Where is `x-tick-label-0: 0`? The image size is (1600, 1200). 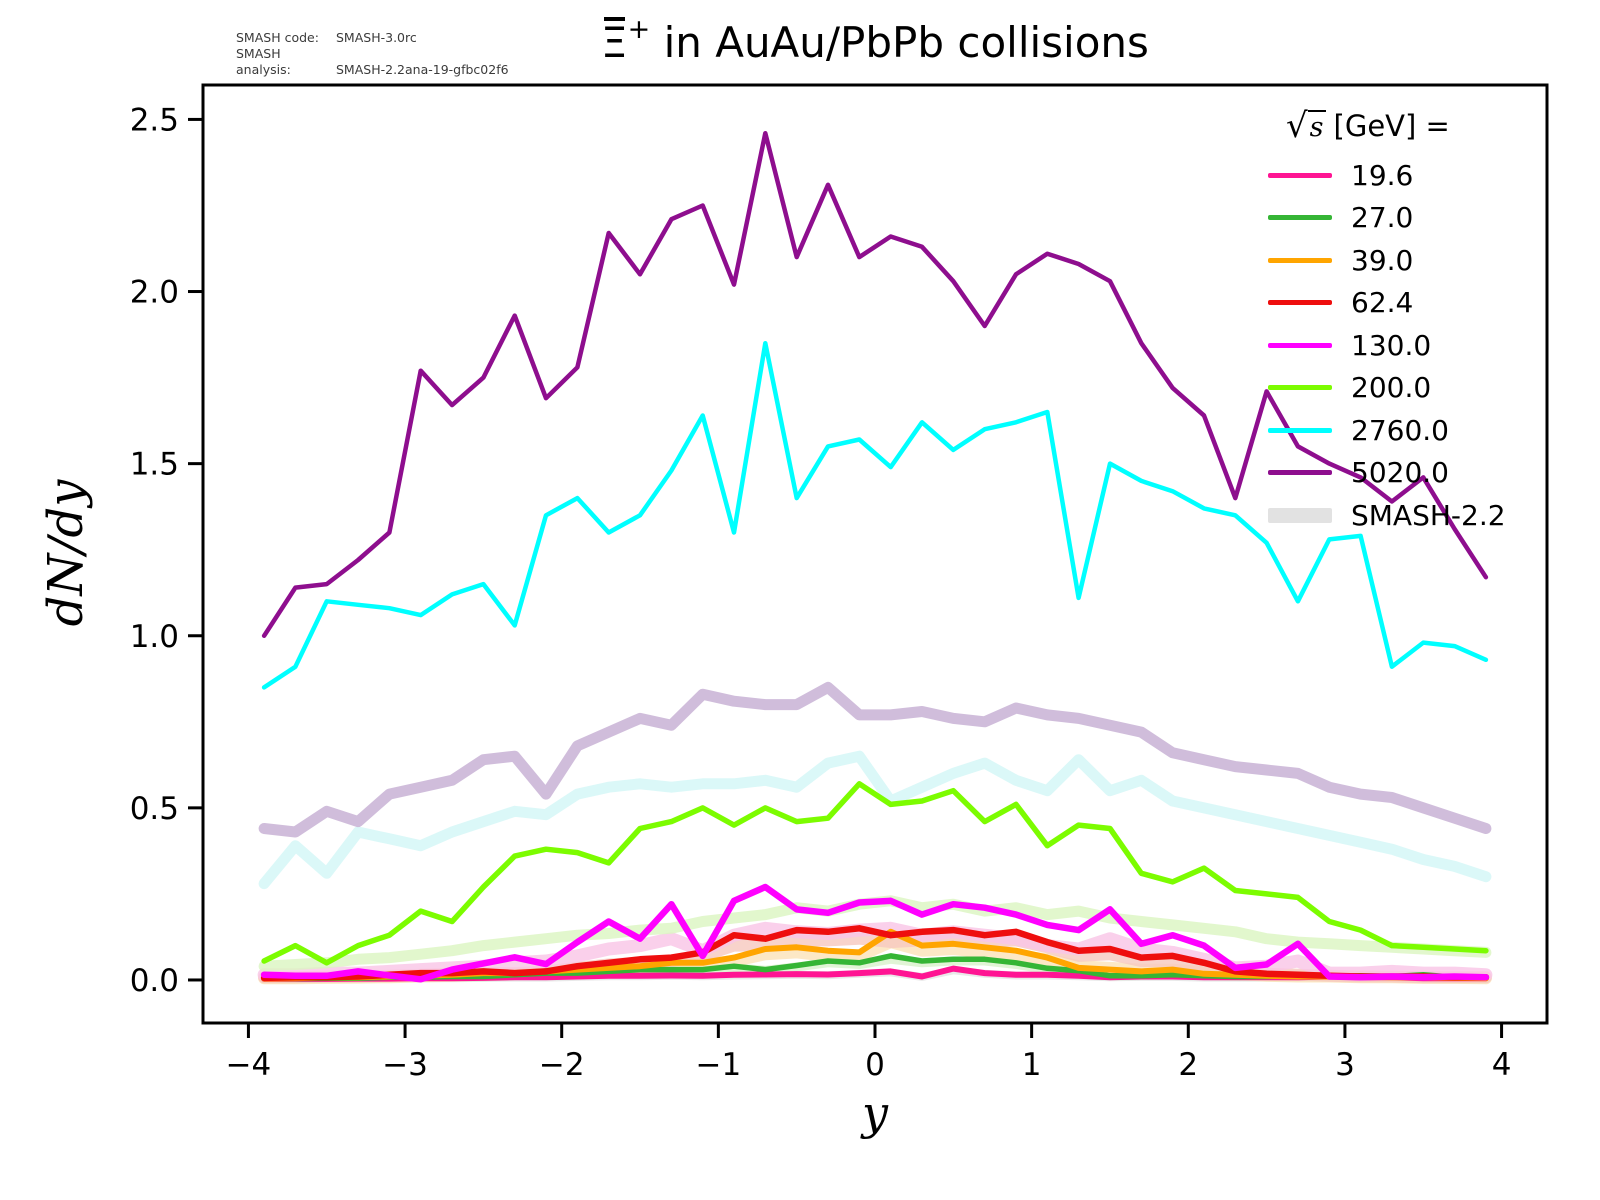
x-tick-label-0: 0 is located at coordinates (875, 1065).